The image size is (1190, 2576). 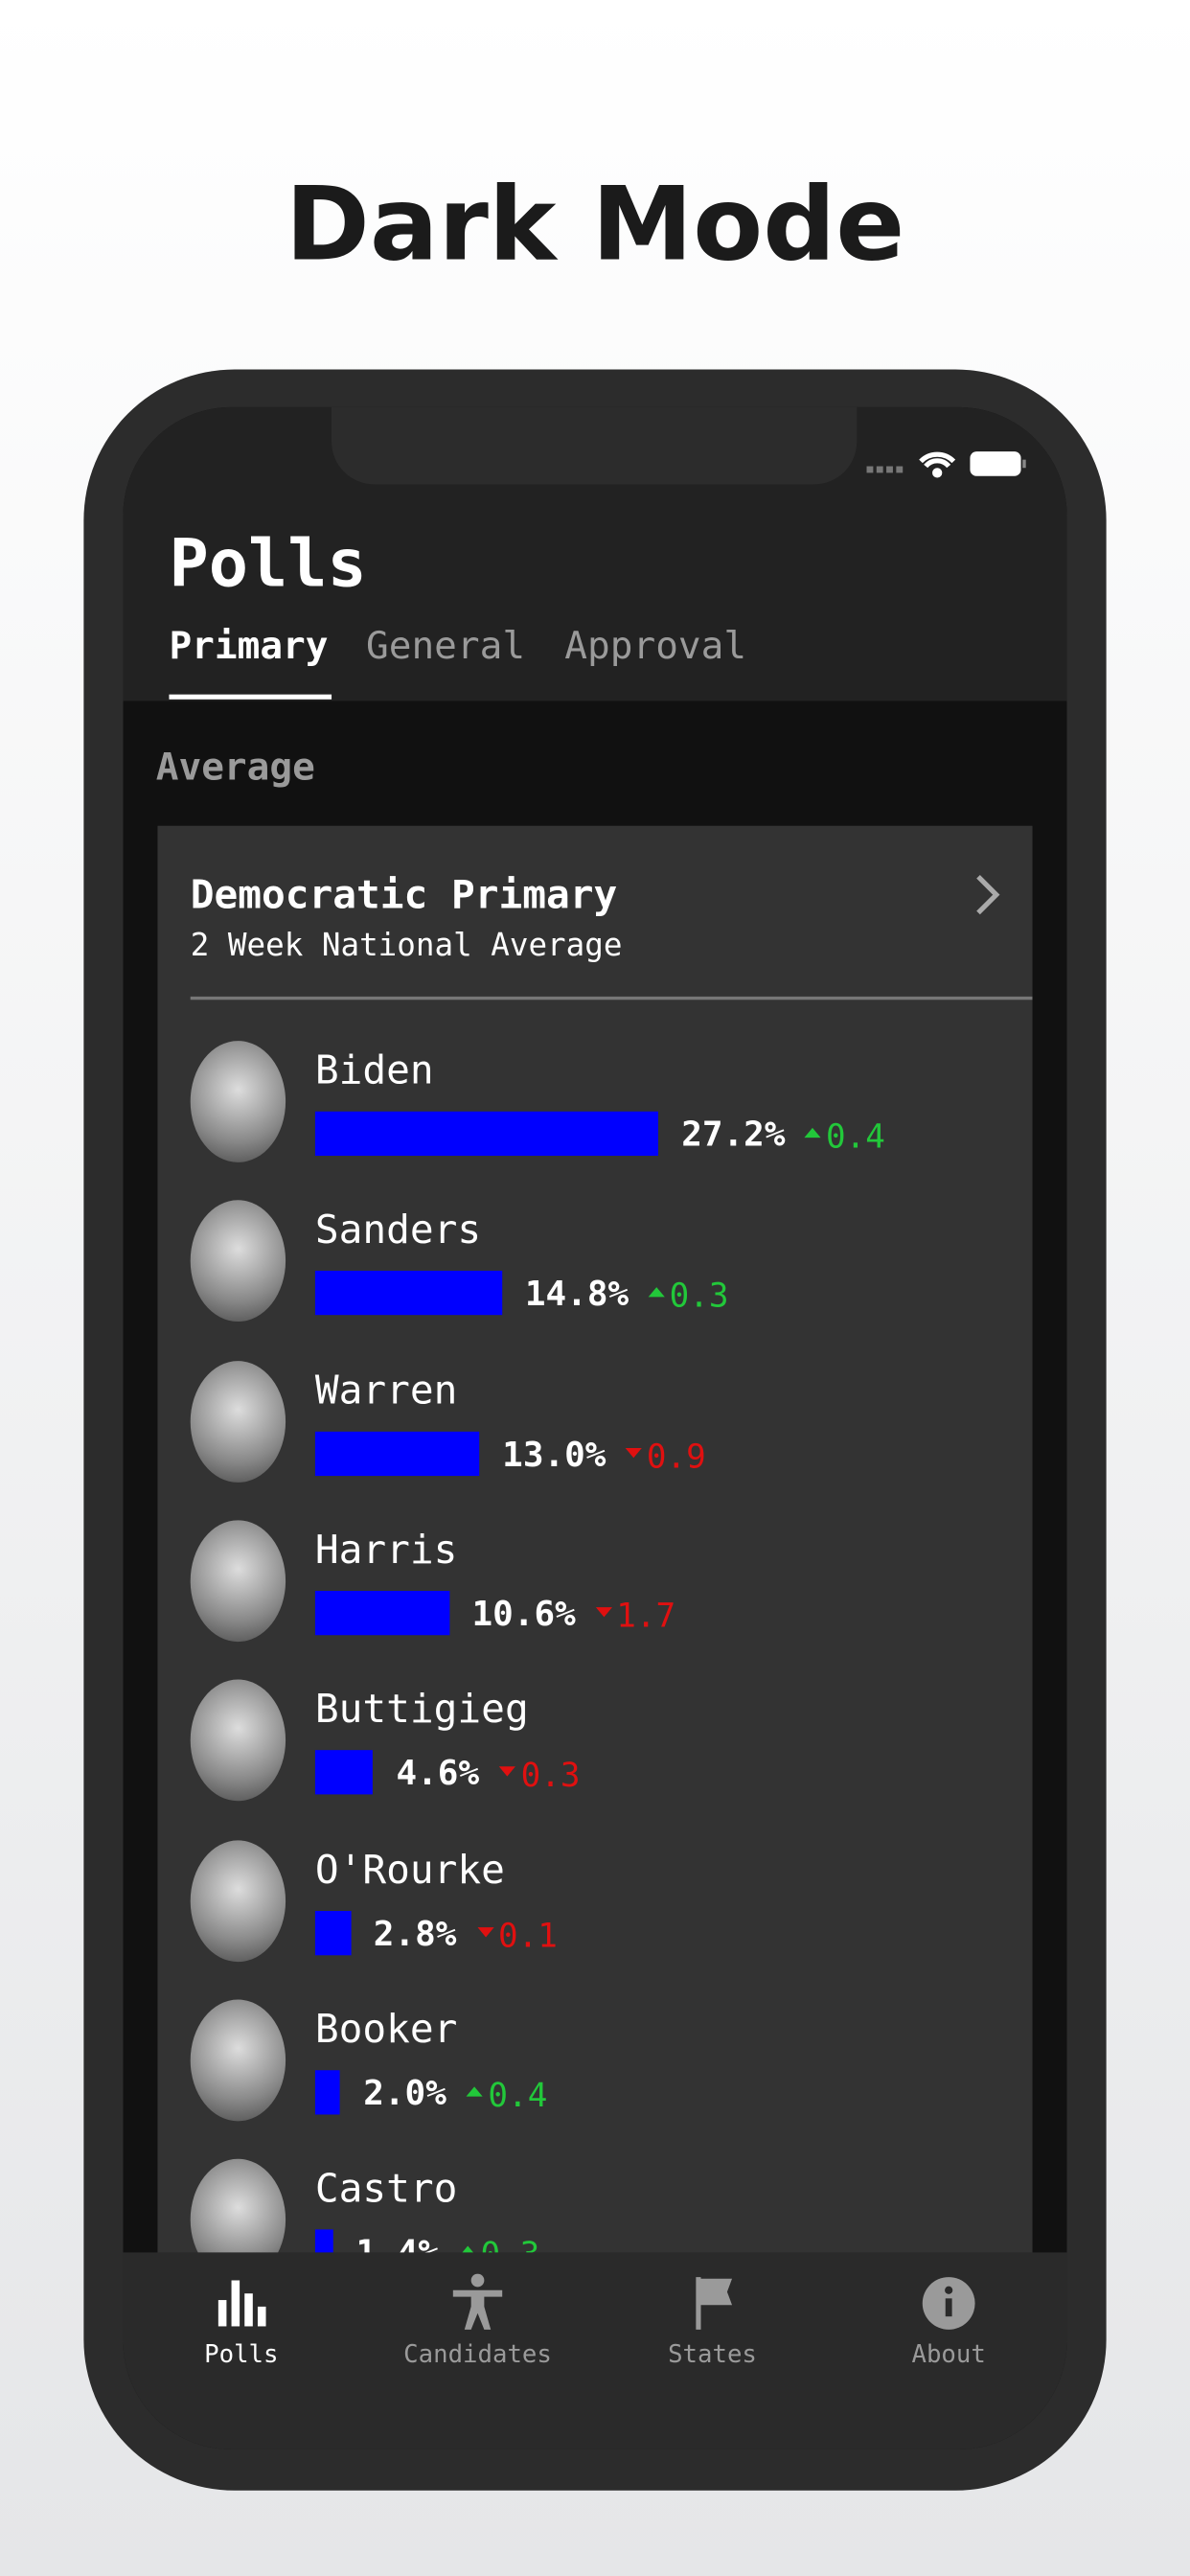 What do you see at coordinates (595, 2351) in the screenshot?
I see `tab-bar: Polls Candidates States About` at bounding box center [595, 2351].